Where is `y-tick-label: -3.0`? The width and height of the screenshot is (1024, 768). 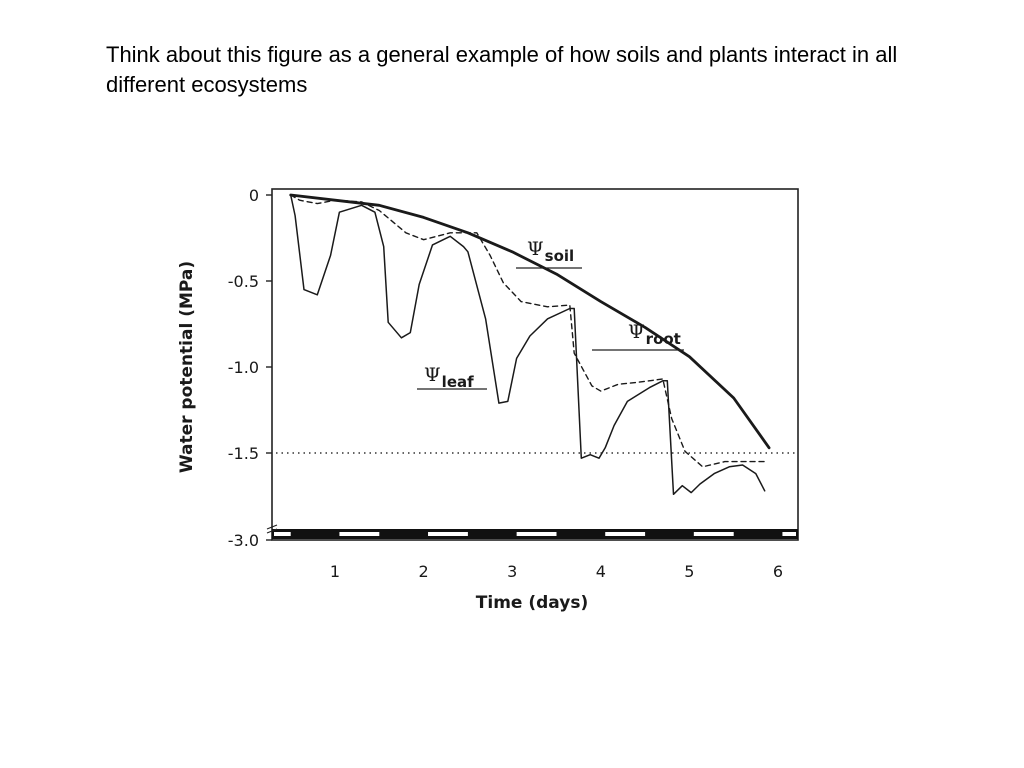 y-tick-label: -3.0 is located at coordinates (243, 540).